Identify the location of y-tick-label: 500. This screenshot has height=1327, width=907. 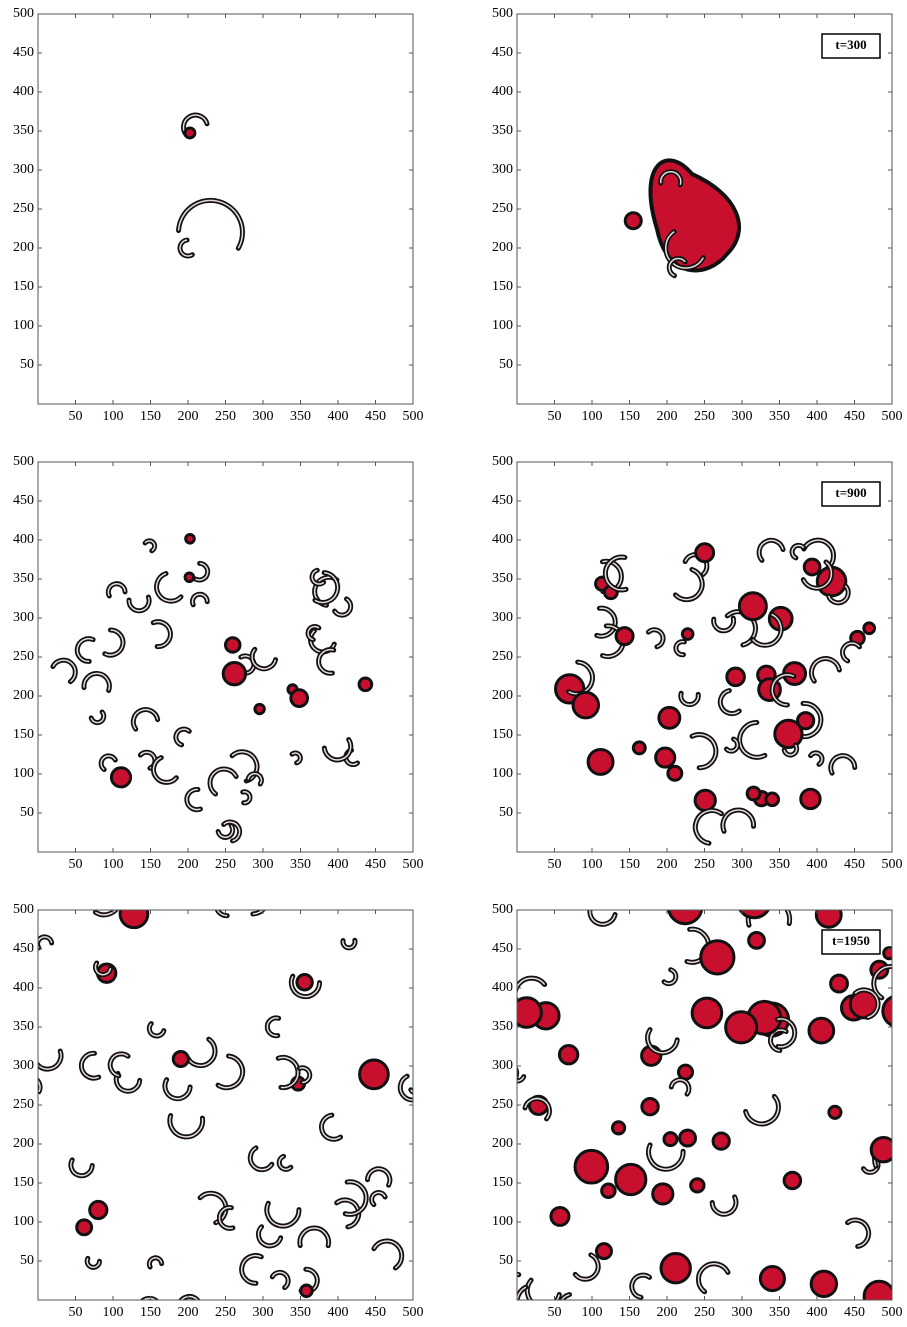
(23, 461).